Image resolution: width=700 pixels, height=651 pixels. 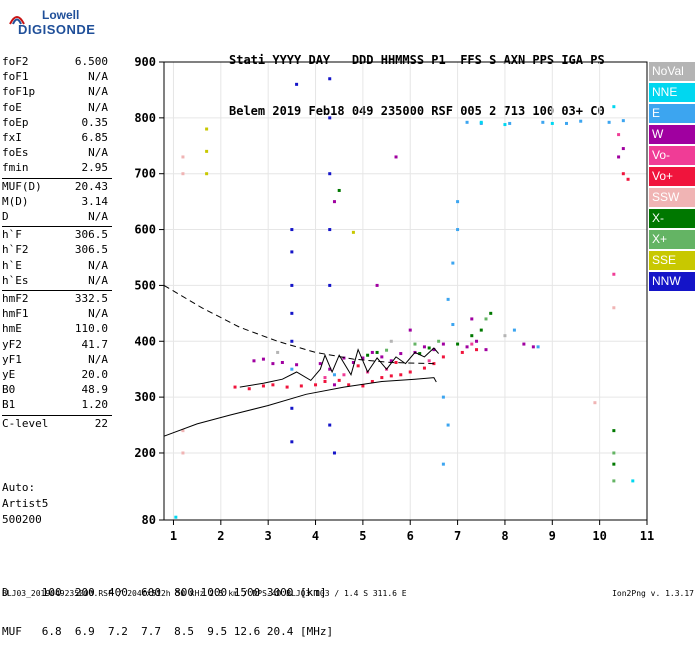 I want to click on logo-mark-icon, so click(x=17, y=20).